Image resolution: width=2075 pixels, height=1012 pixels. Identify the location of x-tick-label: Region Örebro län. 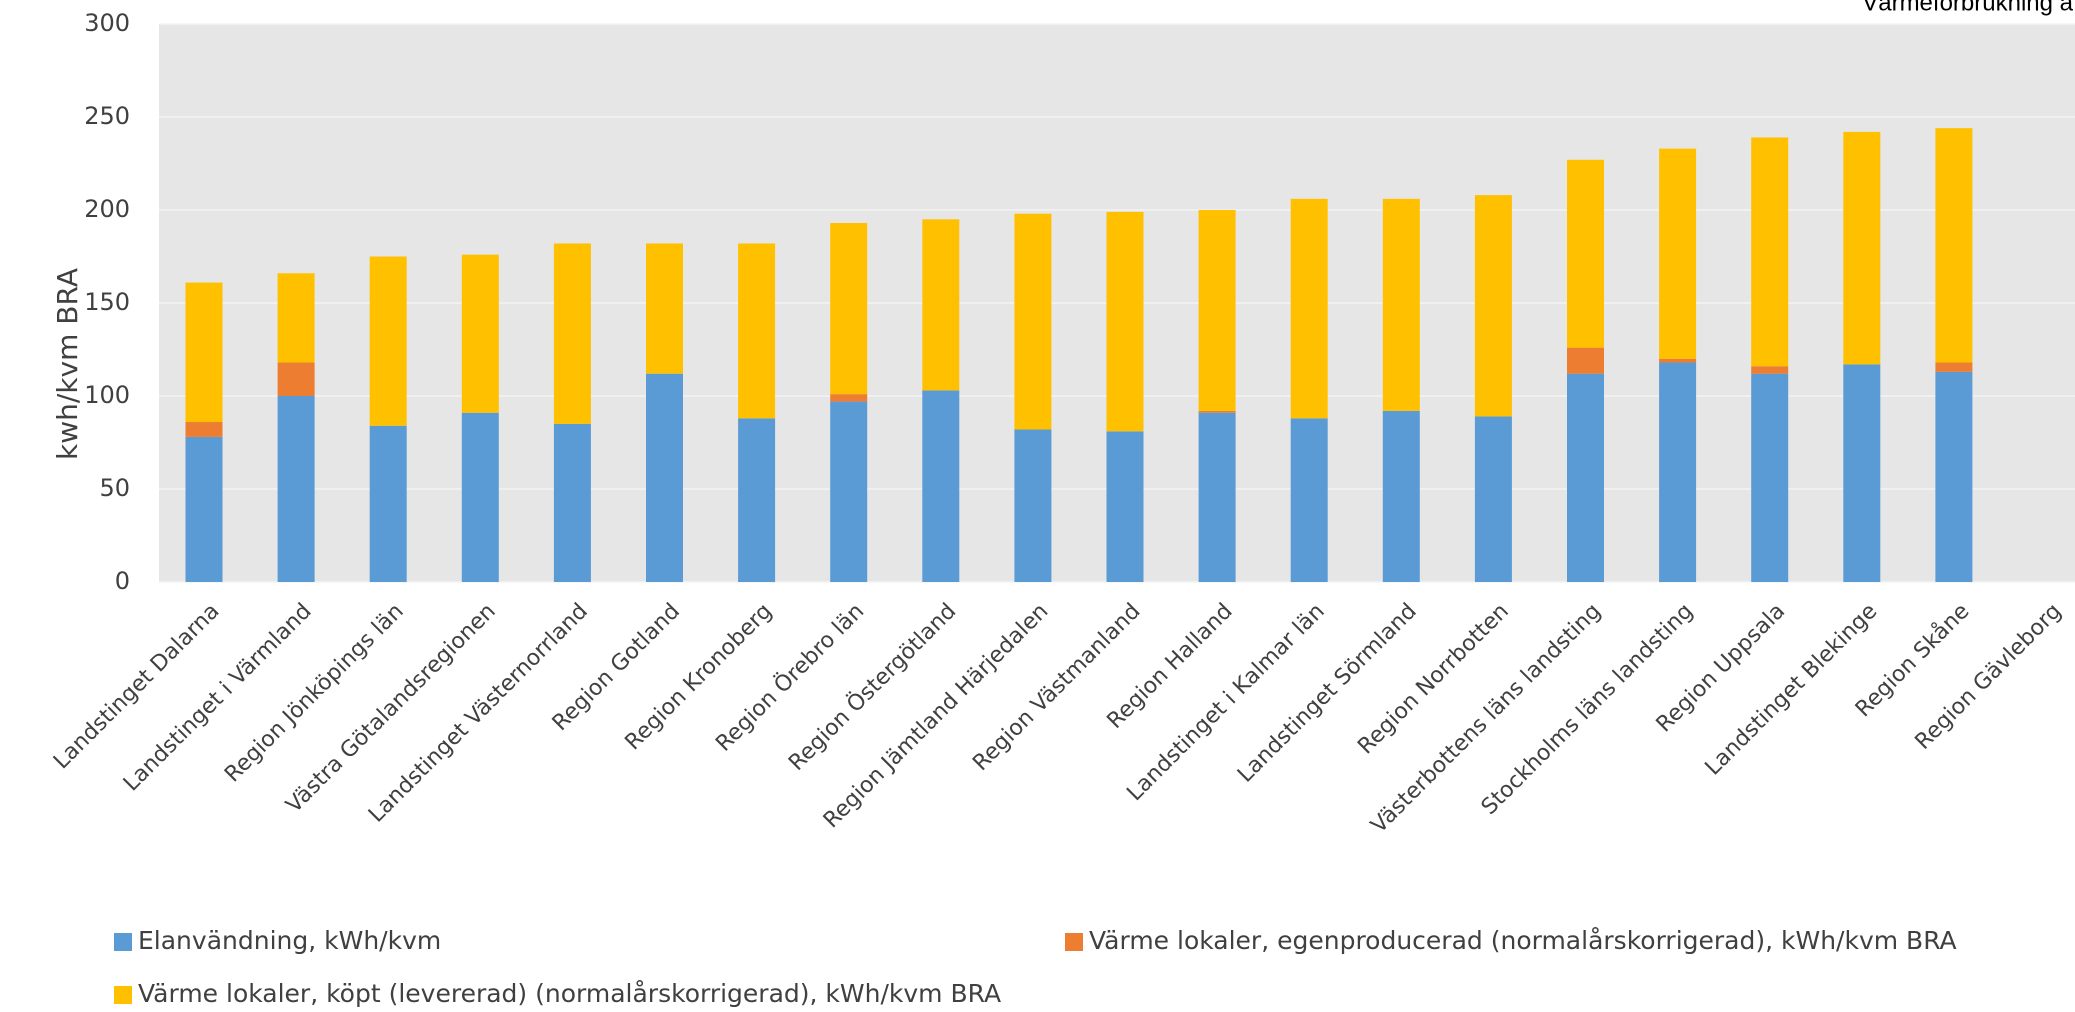
(790, 677).